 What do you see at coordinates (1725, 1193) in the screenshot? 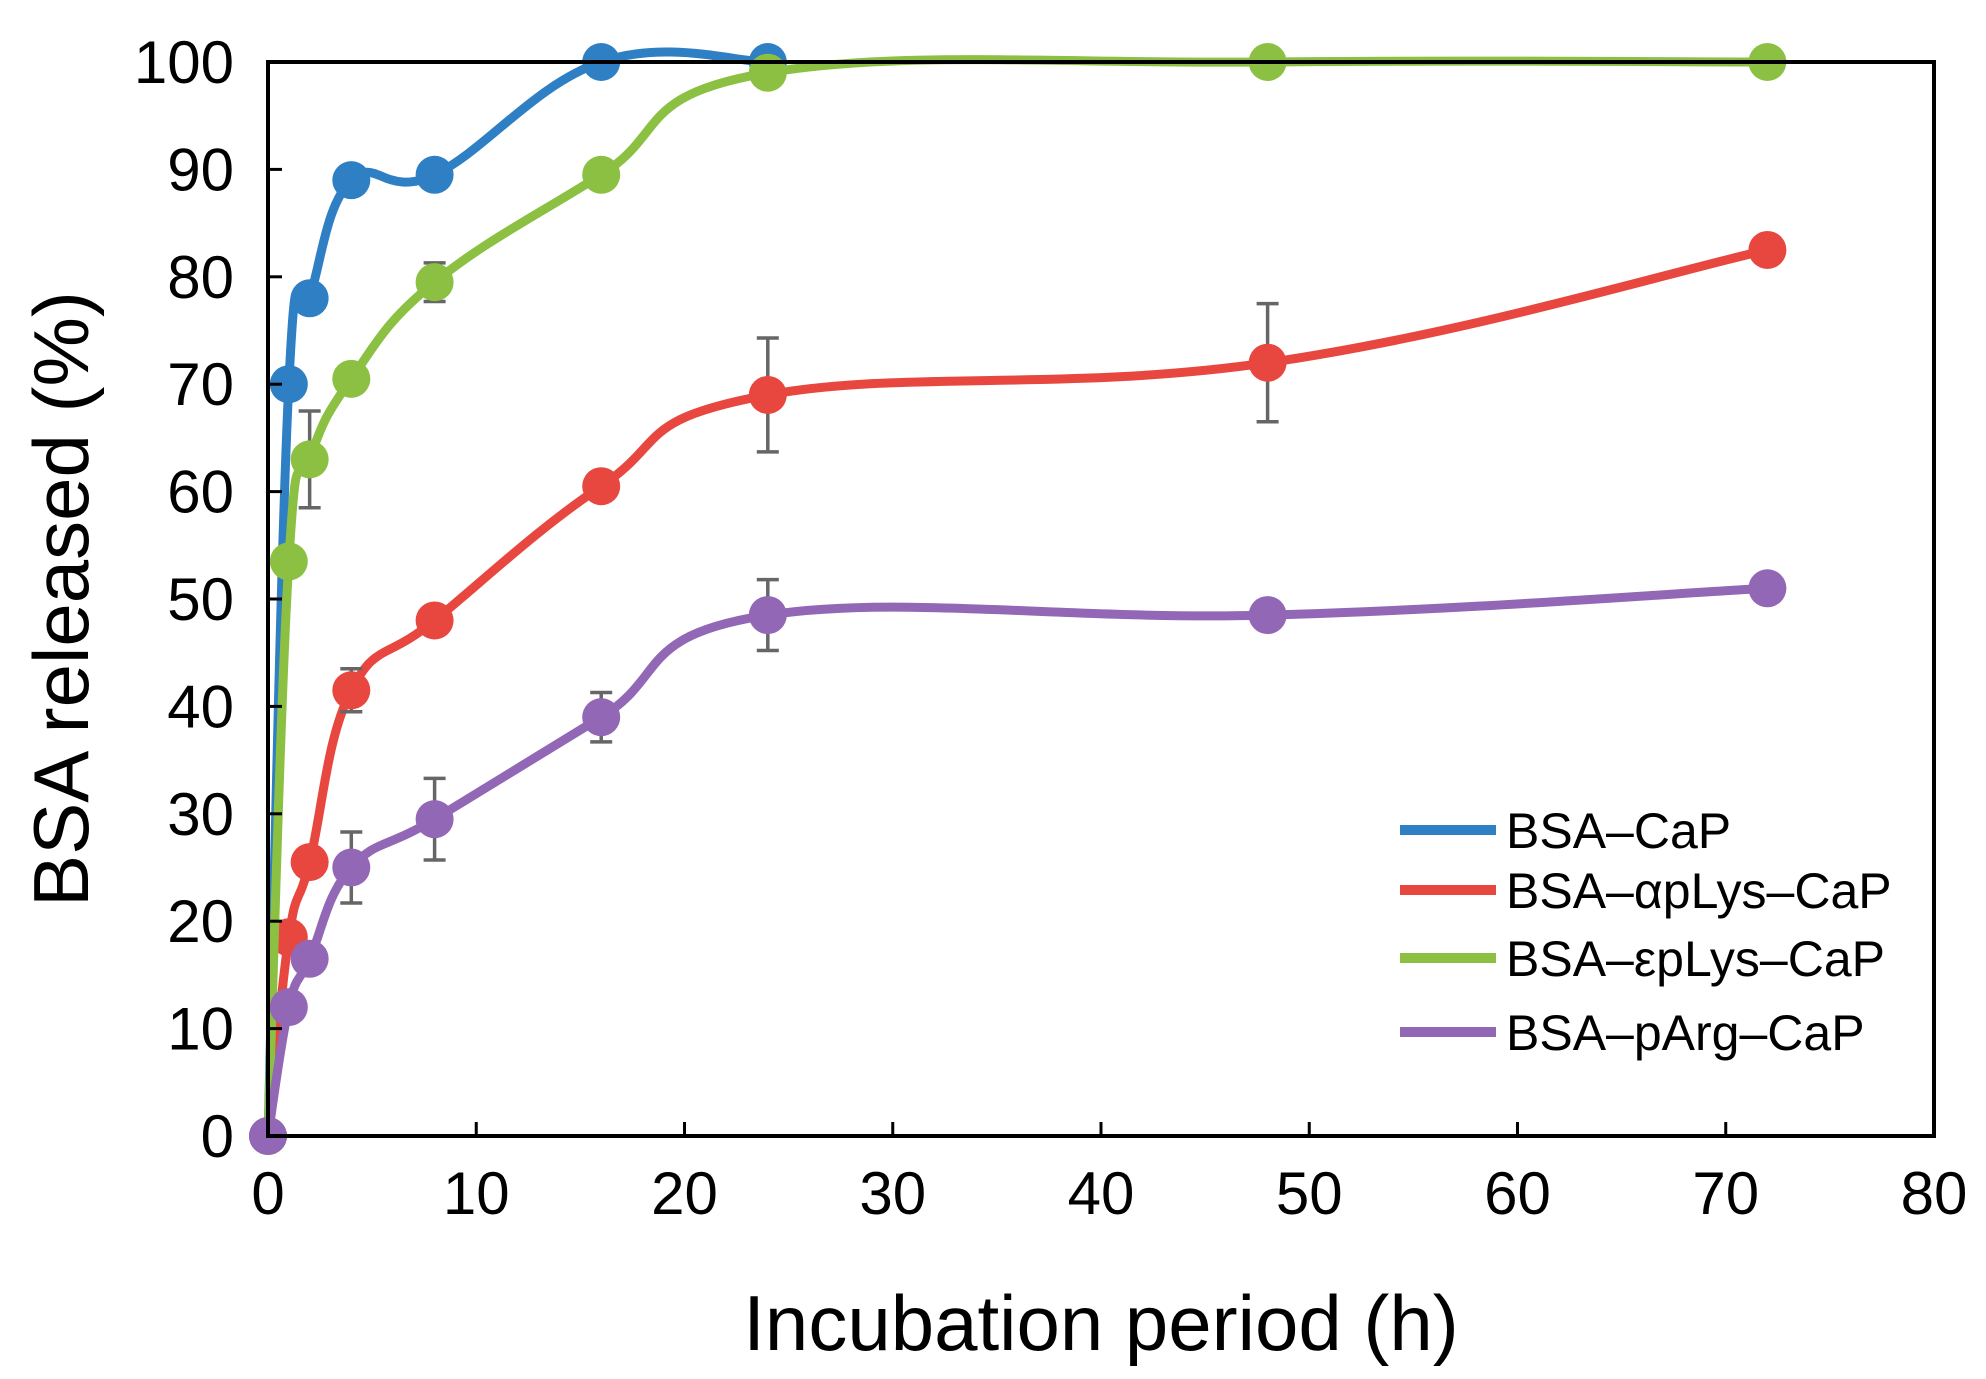
I see `x-tick-label: 70` at bounding box center [1725, 1193].